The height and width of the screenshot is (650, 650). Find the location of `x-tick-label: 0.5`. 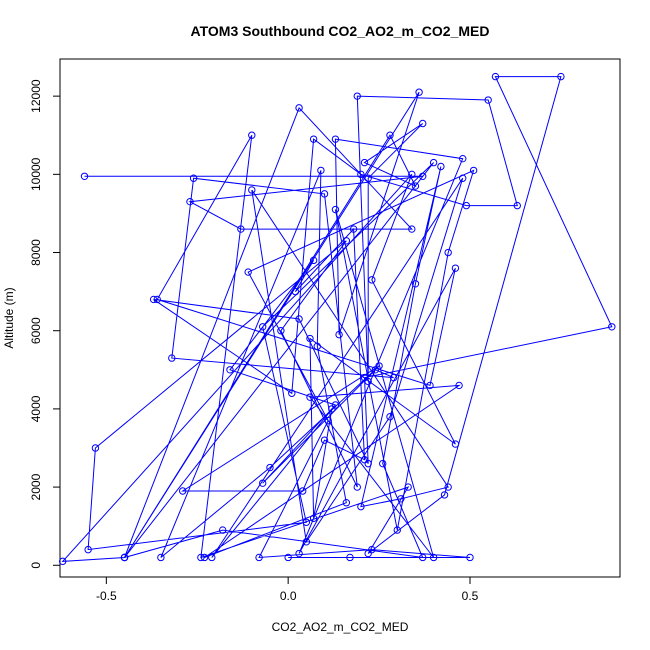

x-tick-label: 0.5 is located at coordinates (470, 596).